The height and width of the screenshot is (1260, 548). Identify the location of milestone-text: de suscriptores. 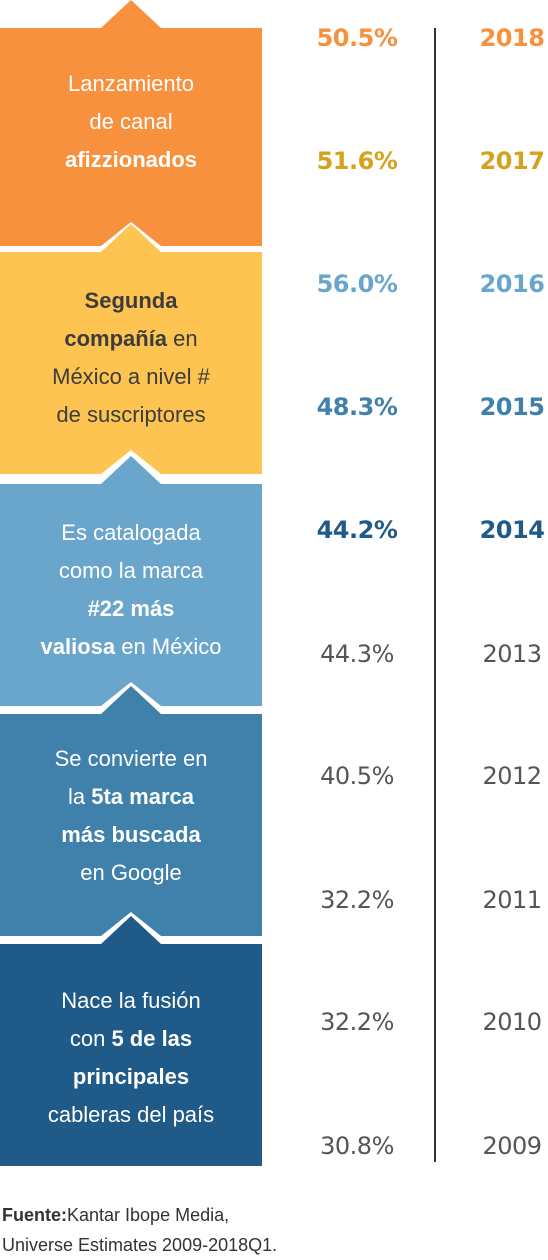
(131, 414).